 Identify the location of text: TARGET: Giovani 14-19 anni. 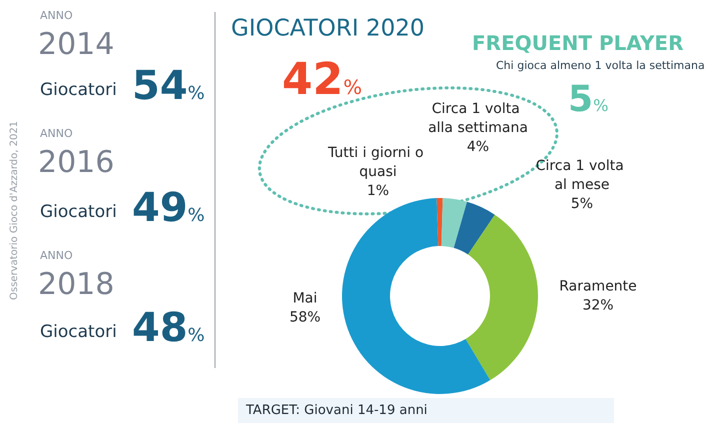
(426, 410).